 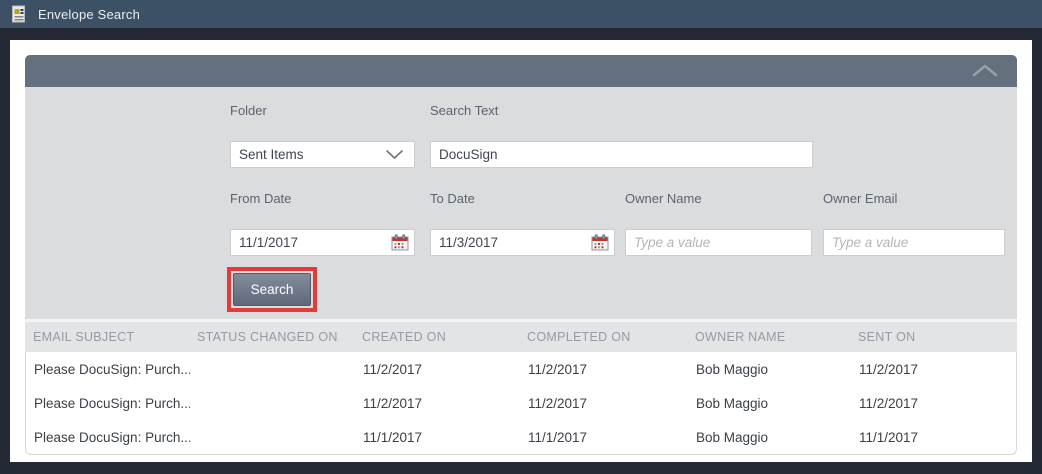 What do you see at coordinates (521, 14) in the screenshot?
I see `window-titlebar: Envelope Search` at bounding box center [521, 14].